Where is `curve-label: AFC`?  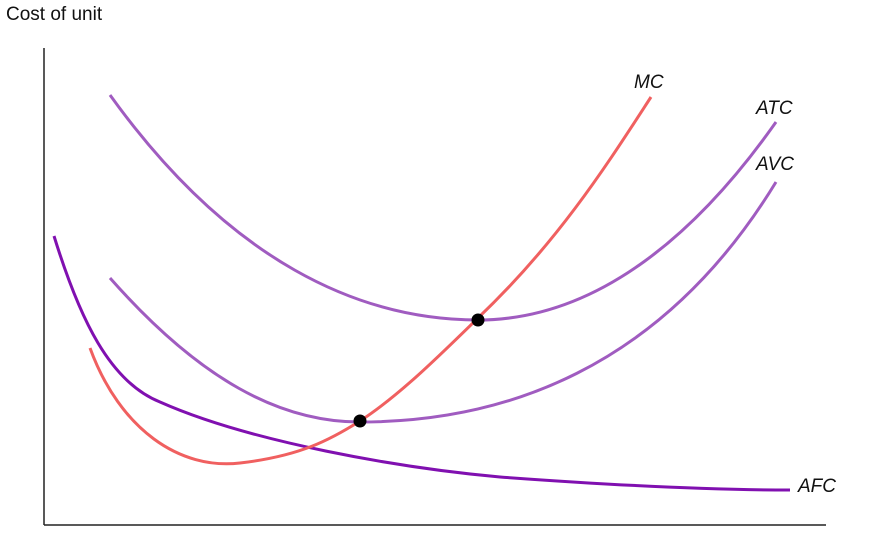
curve-label: AFC is located at coordinates (816, 486).